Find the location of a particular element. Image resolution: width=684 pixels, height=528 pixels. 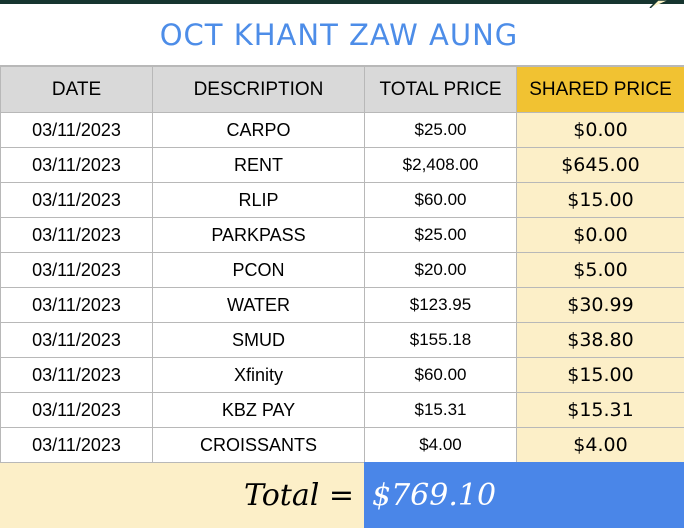

table-row: 03/11/2023 RLIP $60.00 $15.00 is located at coordinates (342, 200).